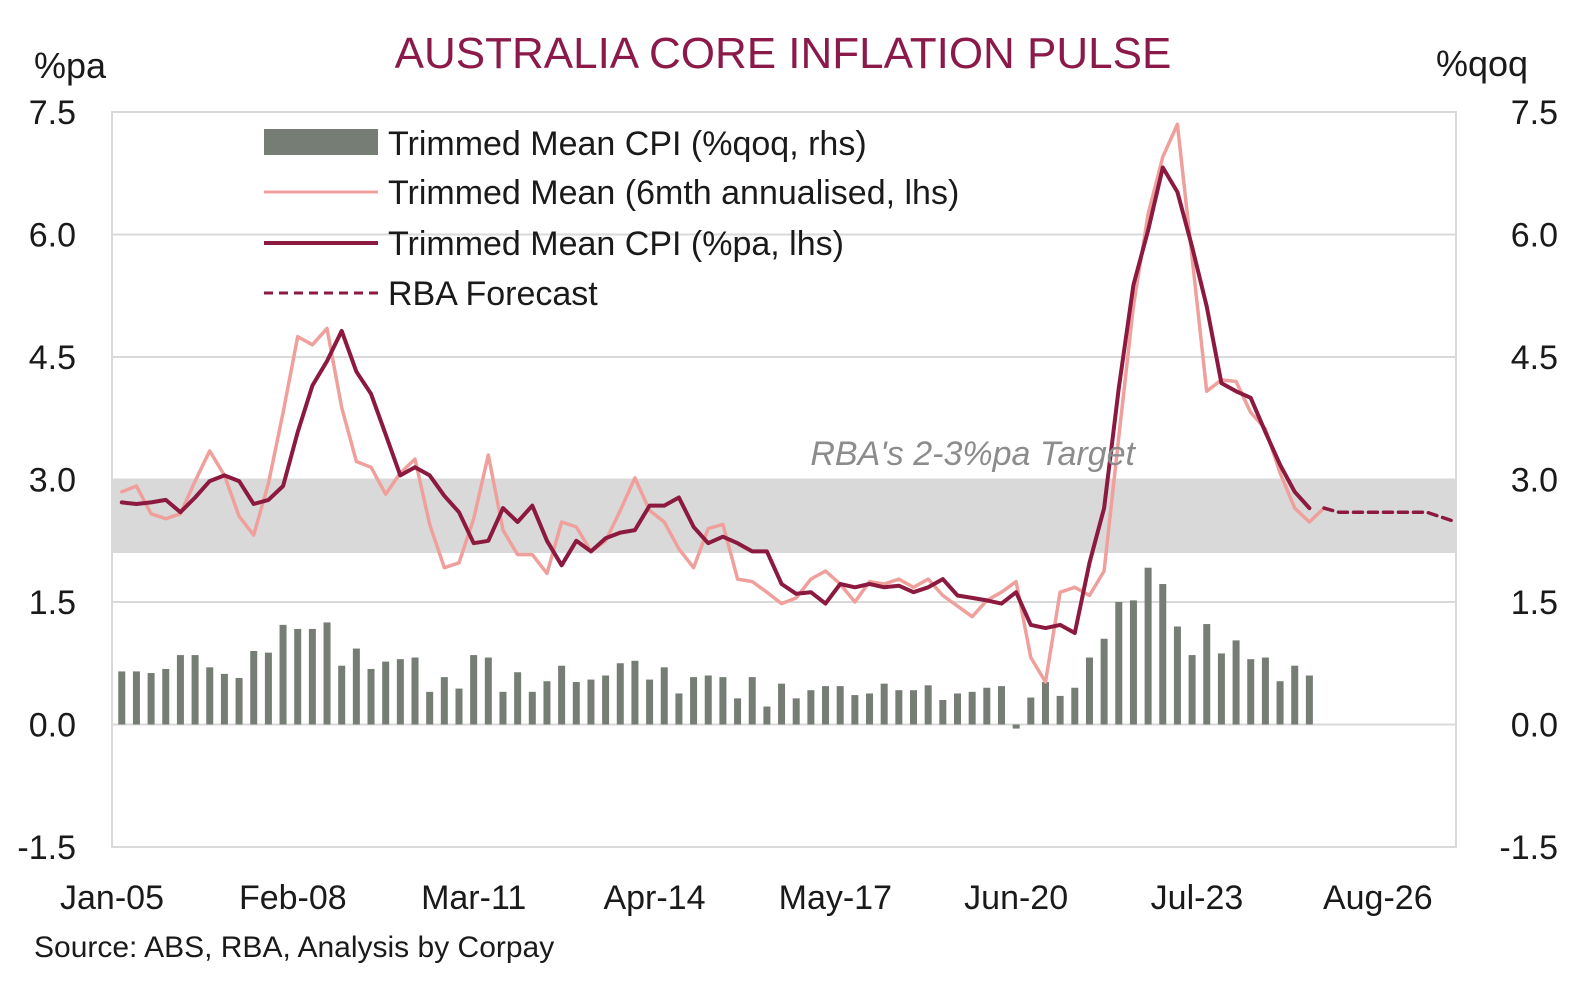 The width and height of the screenshot is (1588, 1000). I want to click on x-tick-label: Mar-11, so click(473, 898).